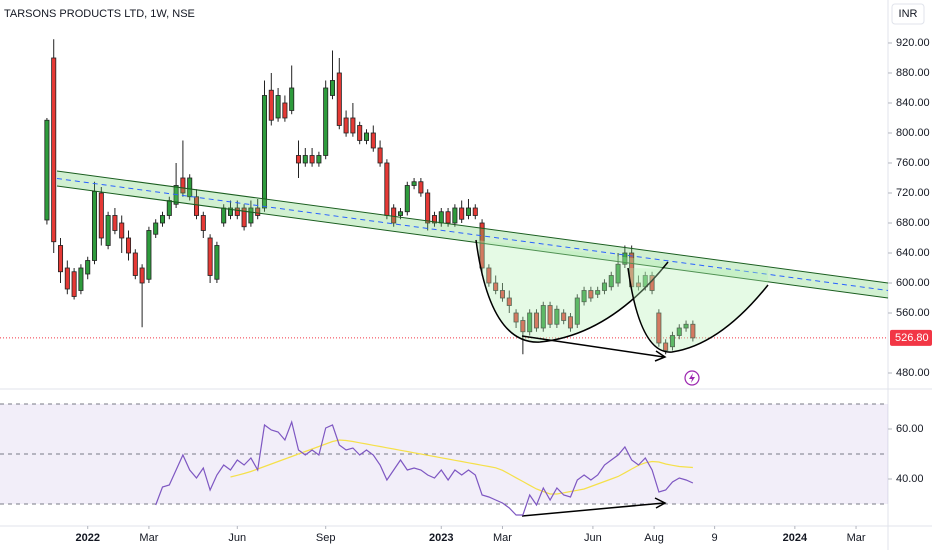  I want to click on y-tick-label: 920.00, so click(913, 43).